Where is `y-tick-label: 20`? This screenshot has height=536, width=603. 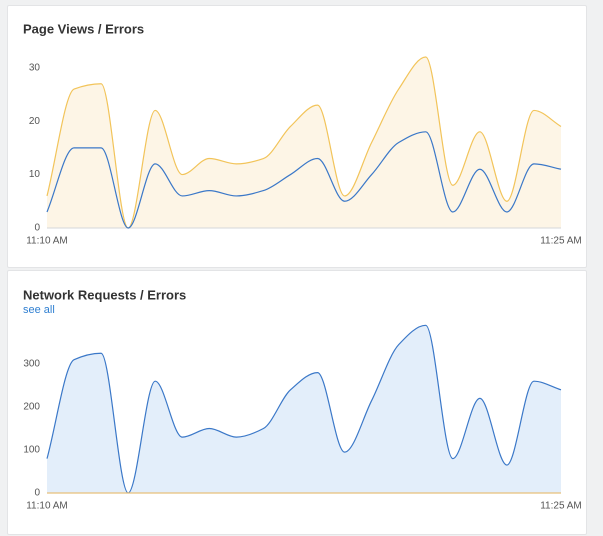 y-tick-label: 20 is located at coordinates (35, 121).